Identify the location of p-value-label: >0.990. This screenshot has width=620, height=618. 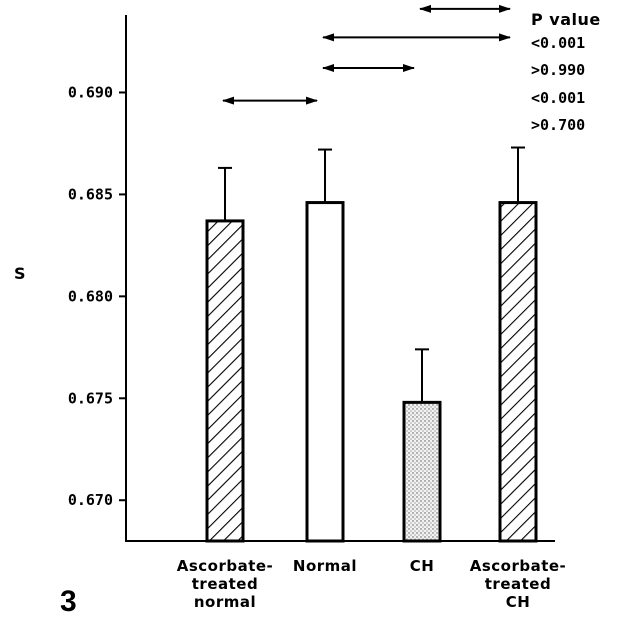
(558, 70).